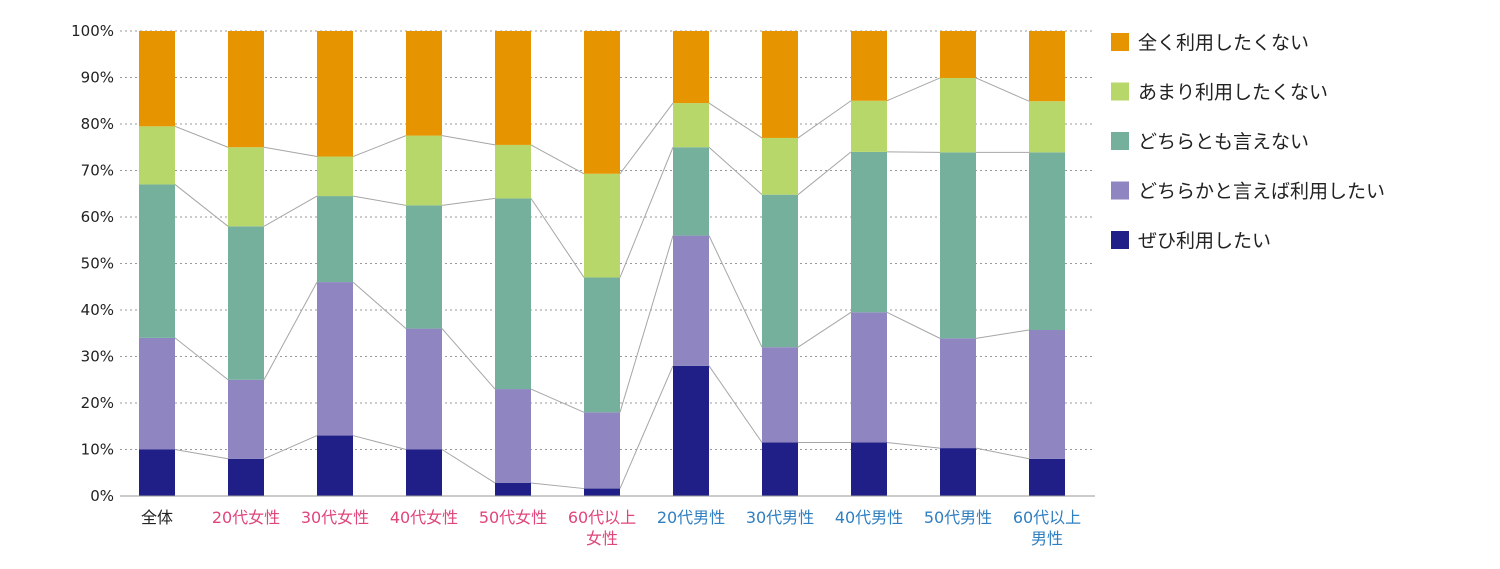  Describe the element at coordinates (780, 517) in the screenshot. I see `x-category-label: 30代男性` at that location.